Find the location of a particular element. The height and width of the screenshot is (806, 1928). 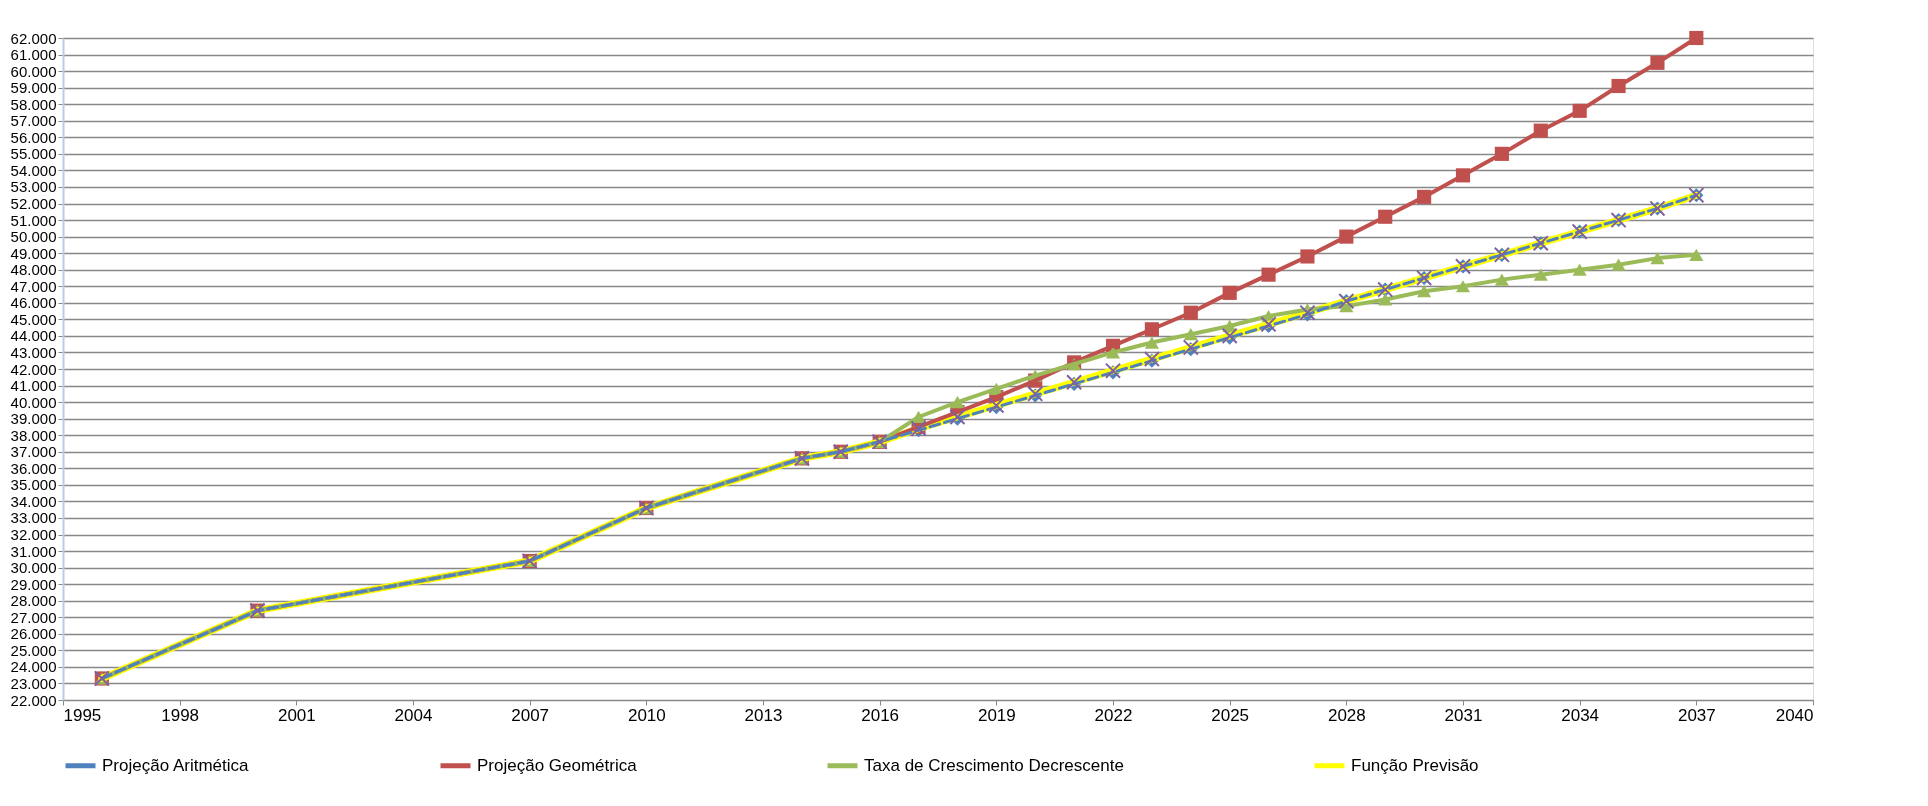

y-tick-label: 30.000 is located at coordinates (33, 568).